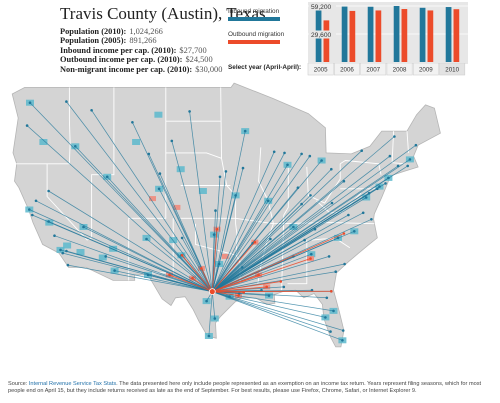  What do you see at coordinates (396, 34) in the screenshot?
I see `bar-inbound-2008` at bounding box center [396, 34].